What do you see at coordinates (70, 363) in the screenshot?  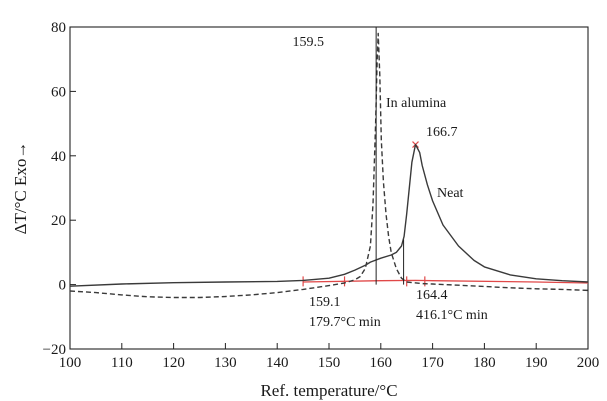 I see `x-tick-label: 100` at bounding box center [70, 363].